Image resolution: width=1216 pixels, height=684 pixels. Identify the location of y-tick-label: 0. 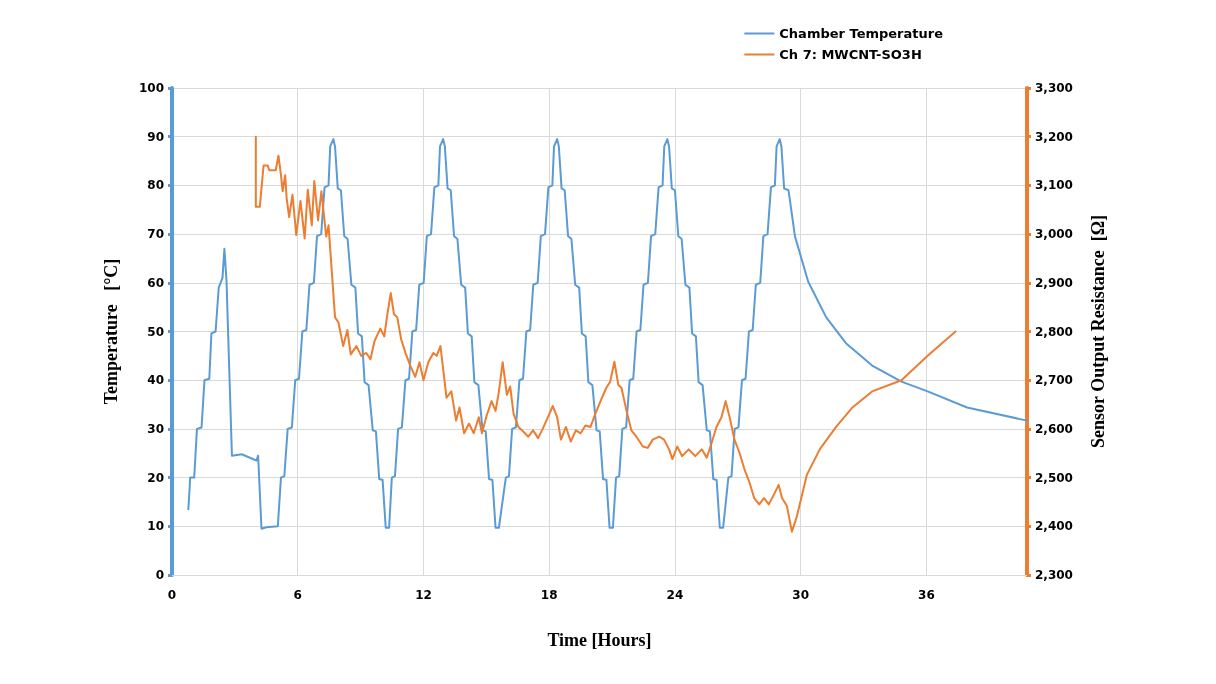
(159, 575).